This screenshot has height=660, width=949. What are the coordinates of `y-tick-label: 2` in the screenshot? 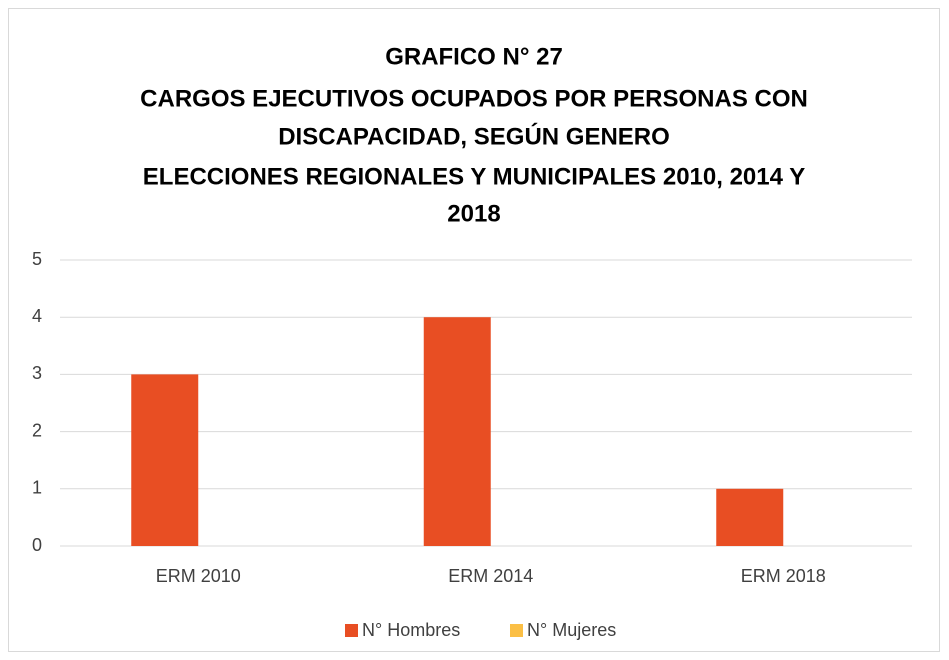 It's located at (37, 430).